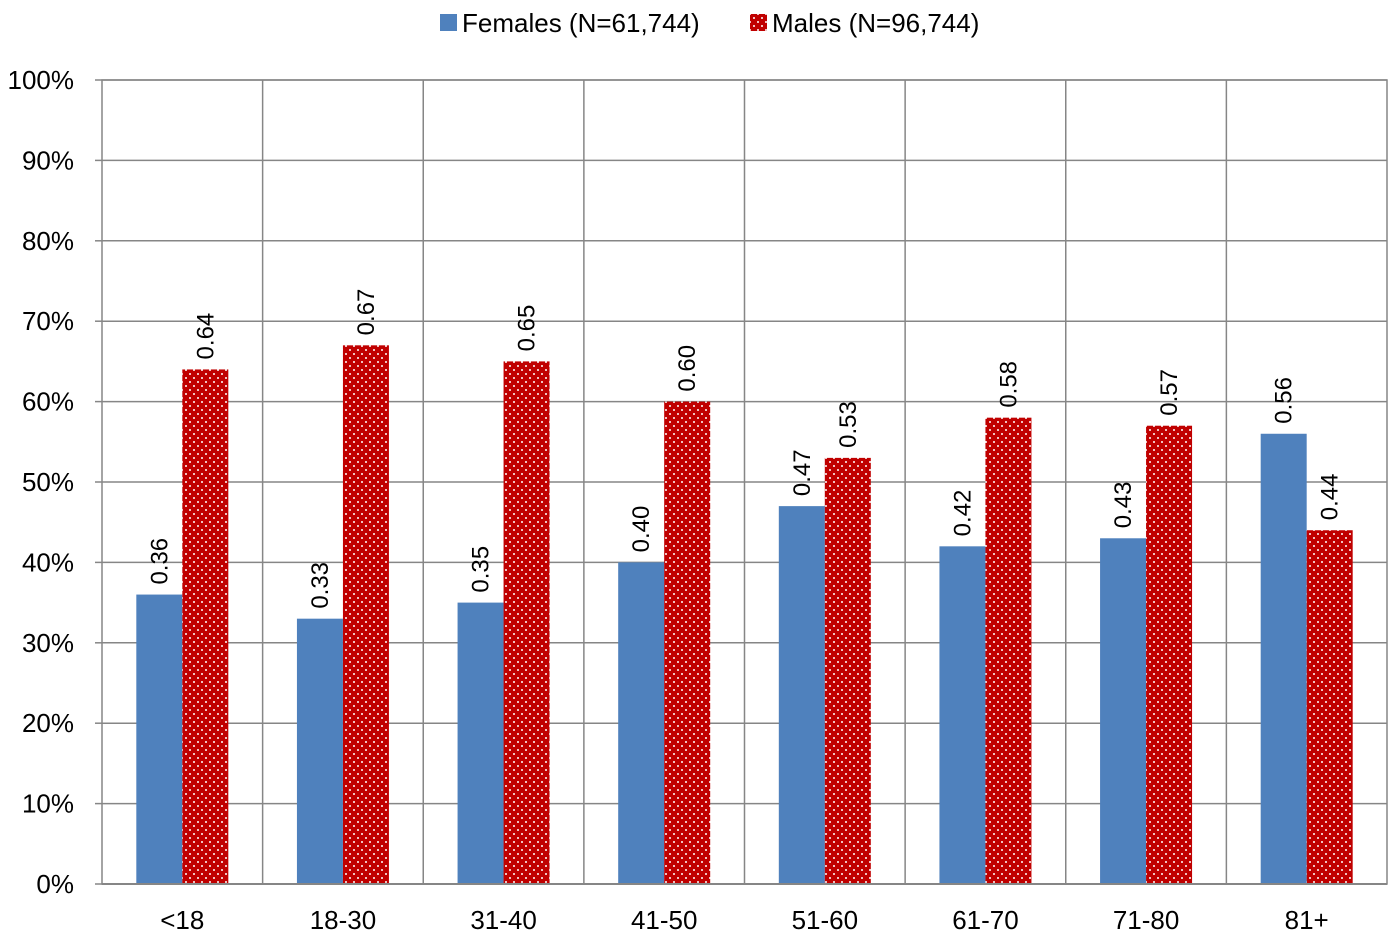  I want to click on x-tick-label: 31-40, so click(503, 920).